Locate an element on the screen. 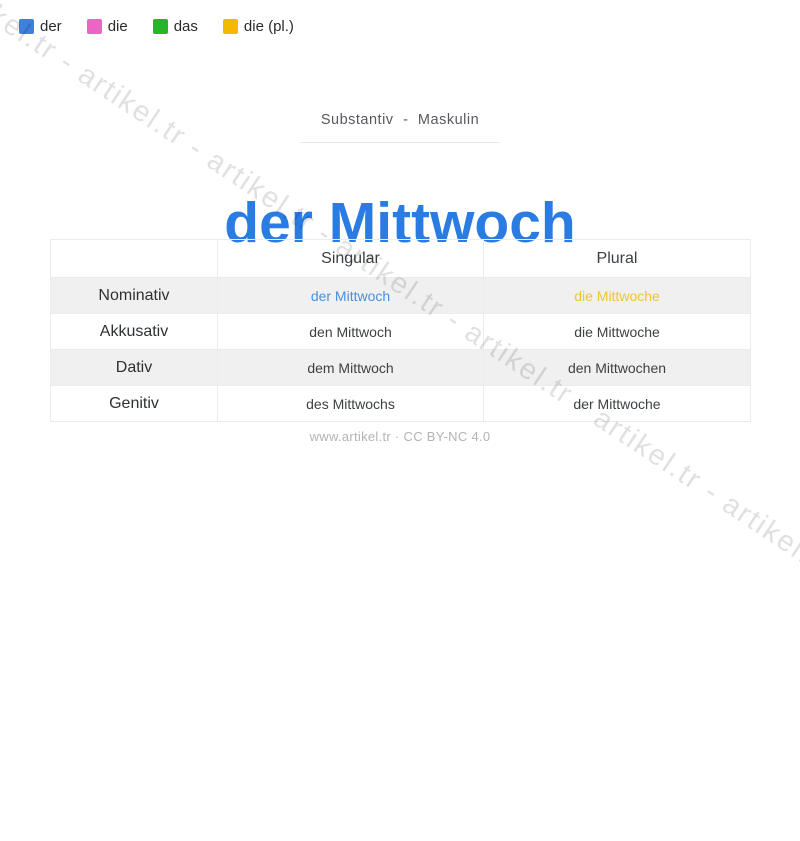  singular-value: der Mittwoch is located at coordinates (350, 295).